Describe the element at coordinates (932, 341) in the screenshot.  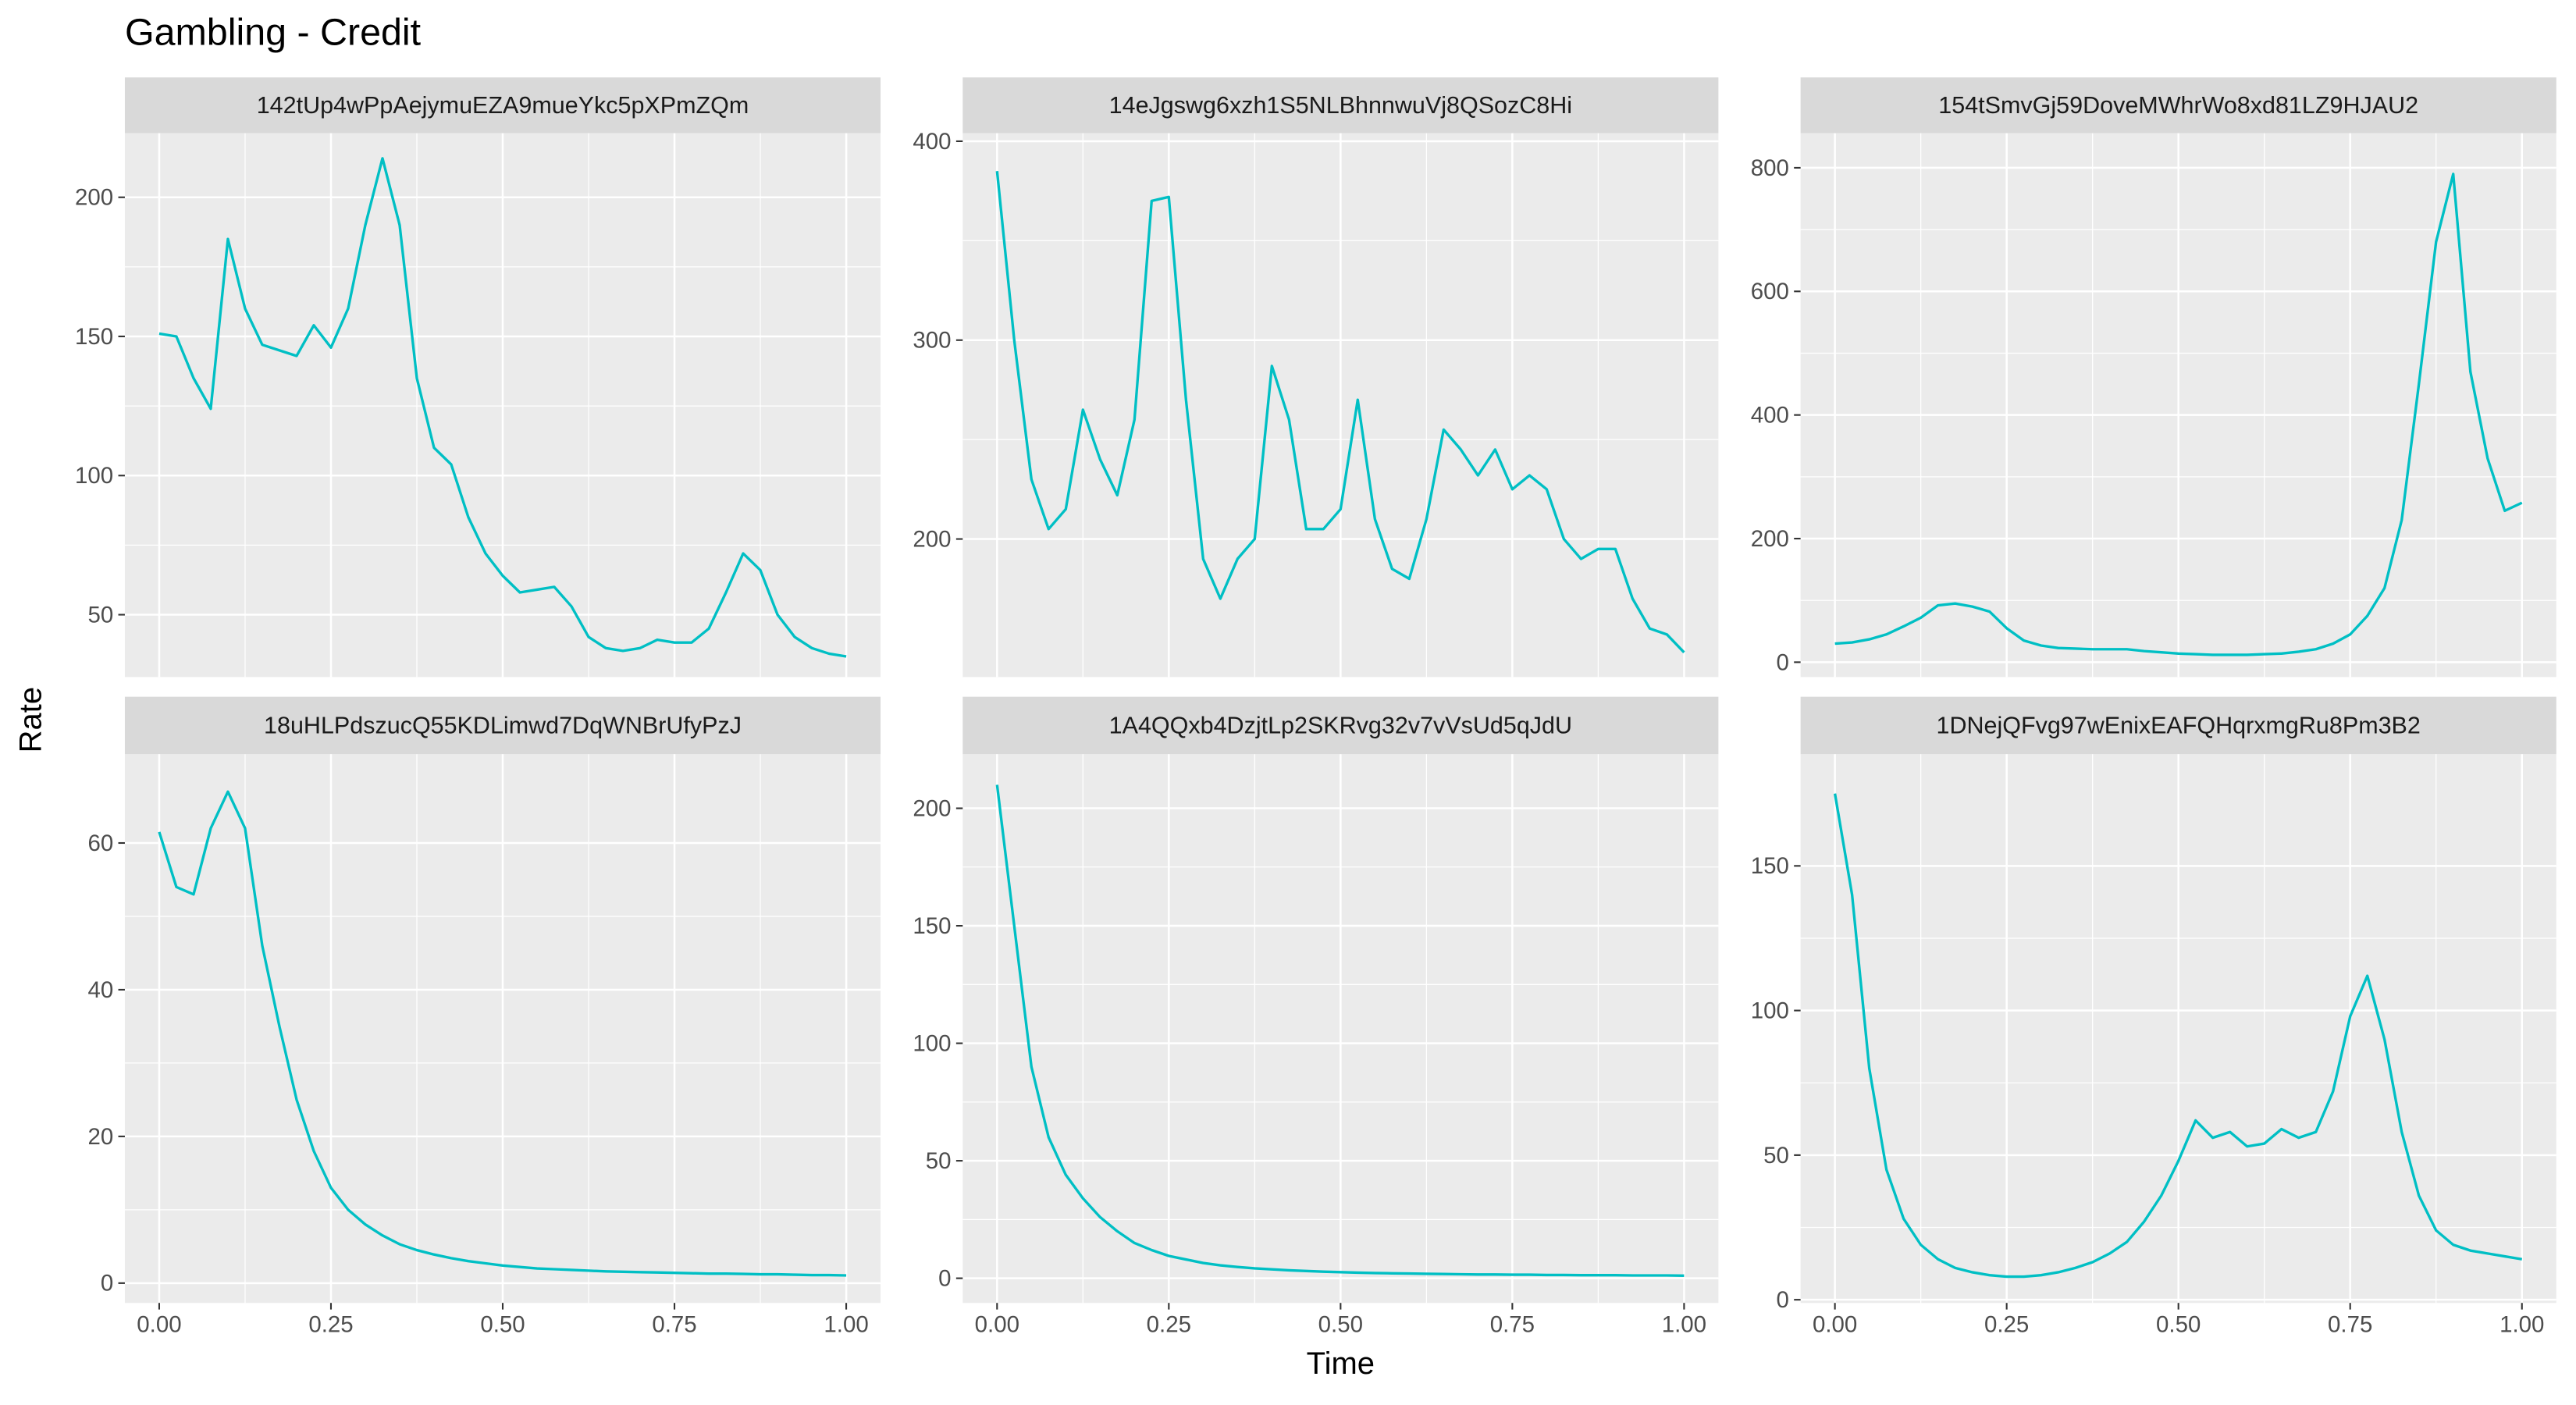
I see `y-tick-label: 300` at that location.